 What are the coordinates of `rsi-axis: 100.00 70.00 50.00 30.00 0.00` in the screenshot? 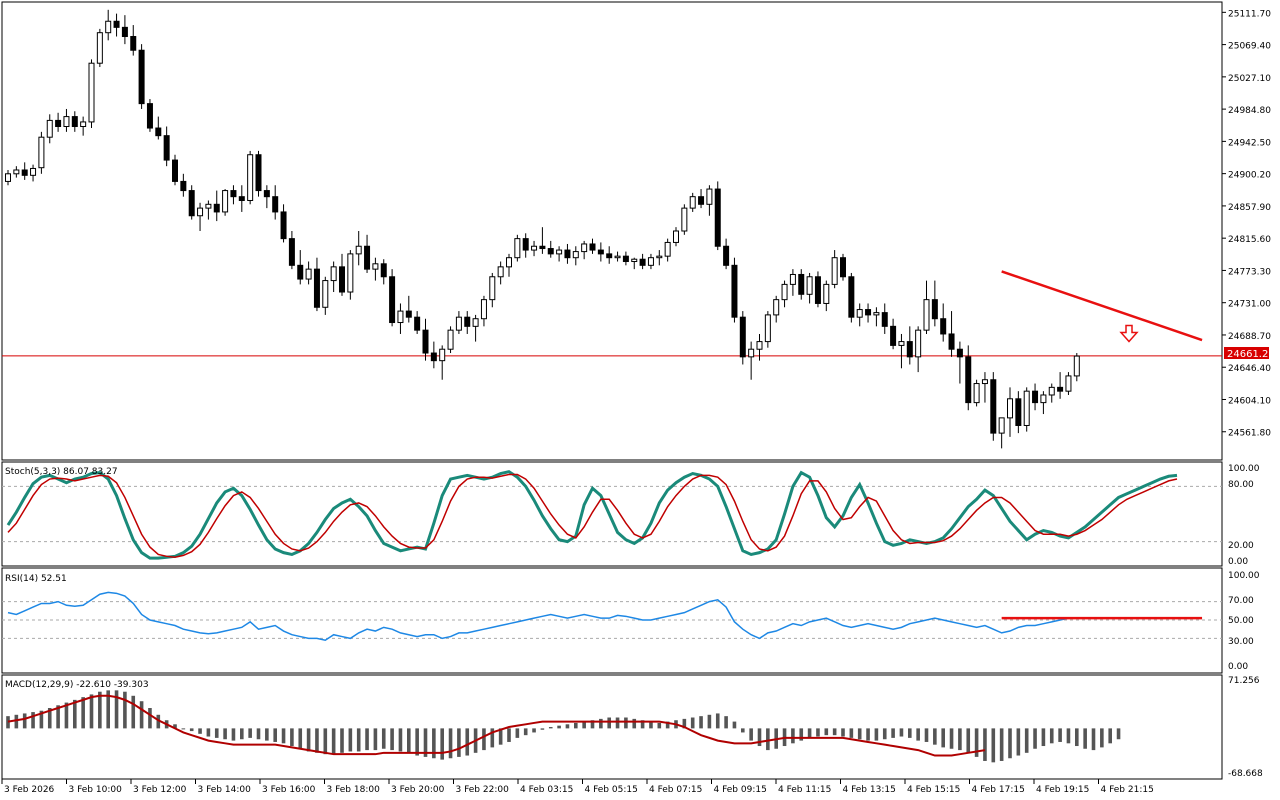 It's located at (1244, 621).